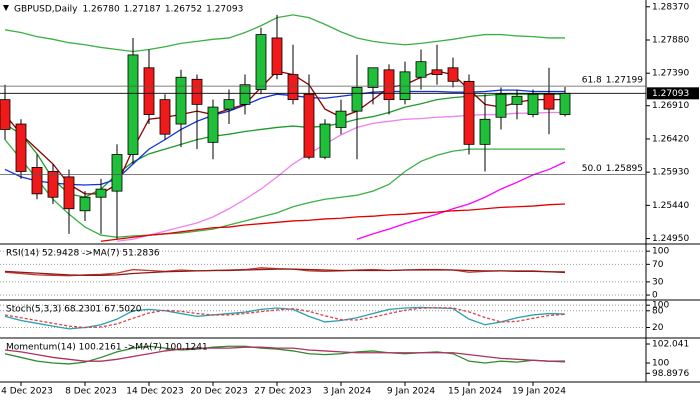  I want to click on y-tick-label: 102.041, so click(670, 345).